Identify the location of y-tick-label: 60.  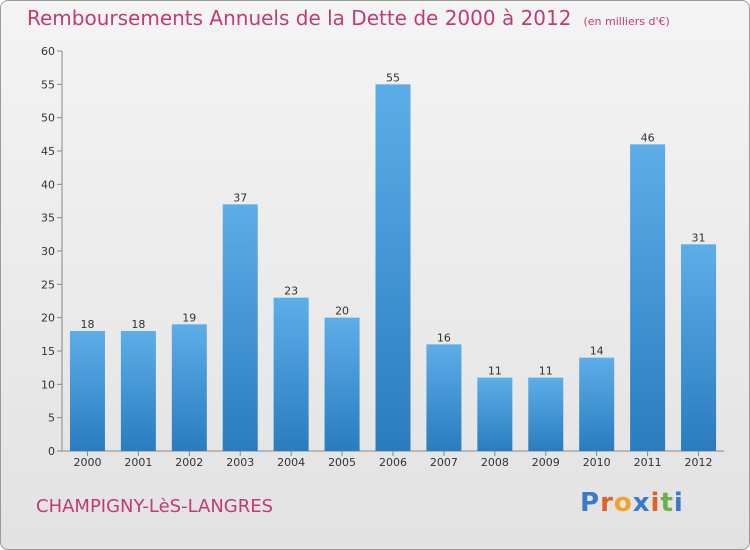
(48, 51).